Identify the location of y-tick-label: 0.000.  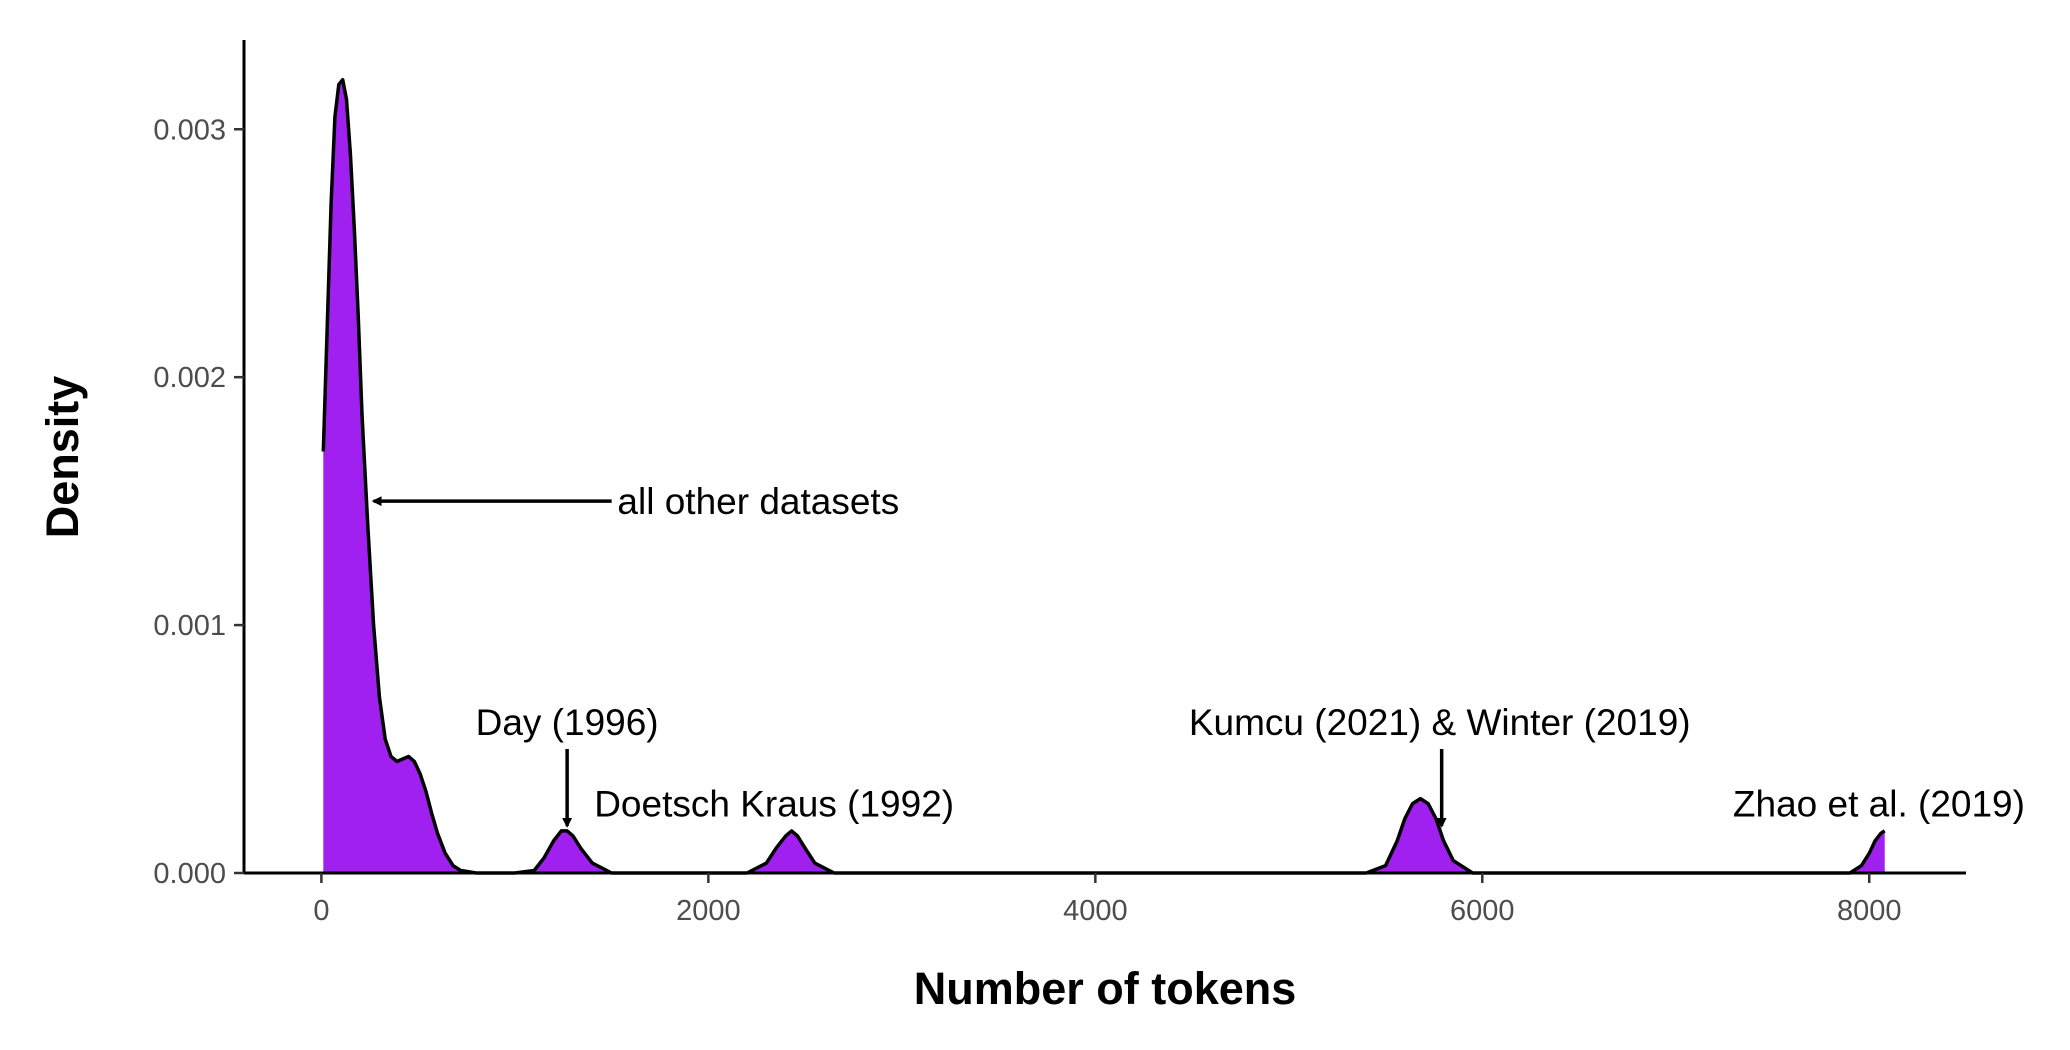
(189, 874).